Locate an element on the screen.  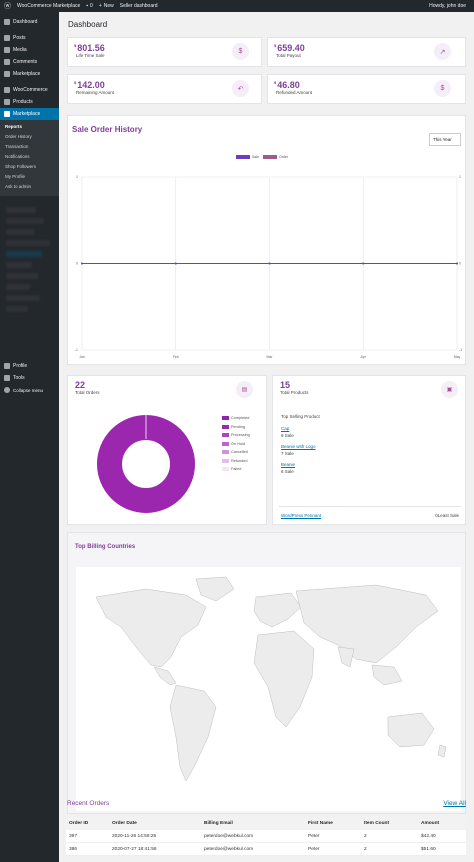
product-link-beanie-with-logo: Beanie with Logo is located at coordinates (298, 446).